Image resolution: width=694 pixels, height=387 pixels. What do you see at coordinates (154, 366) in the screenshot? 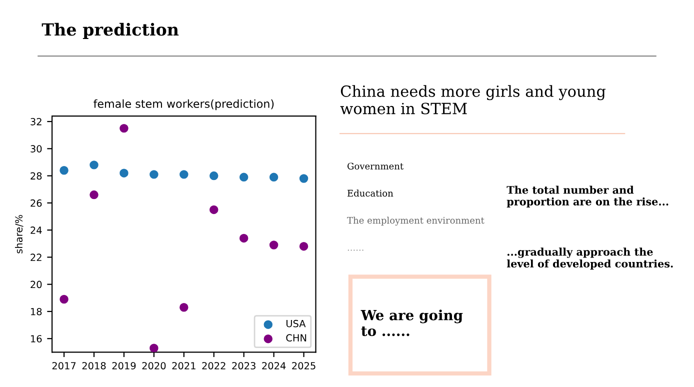
I see `x-tick-label: 2020` at bounding box center [154, 366].